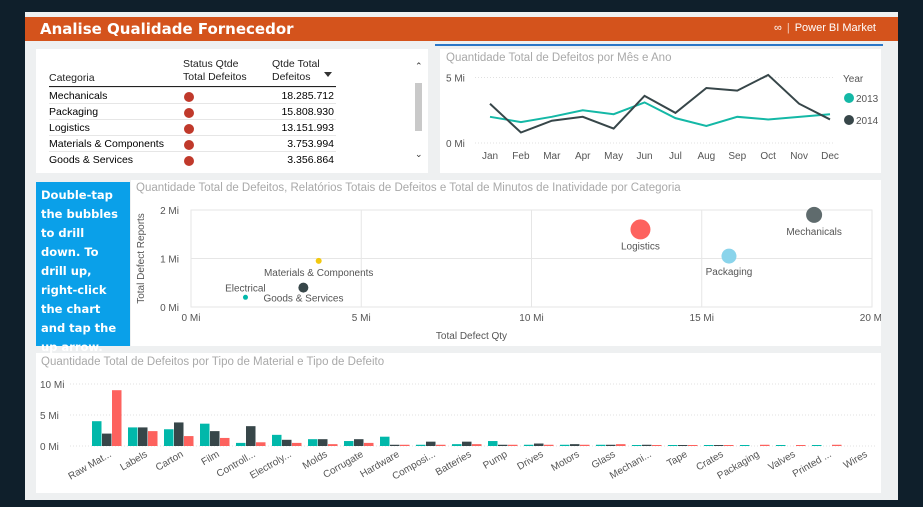  What do you see at coordinates (856, 460) in the screenshot?
I see `x-tick-label: Wires` at bounding box center [856, 460].